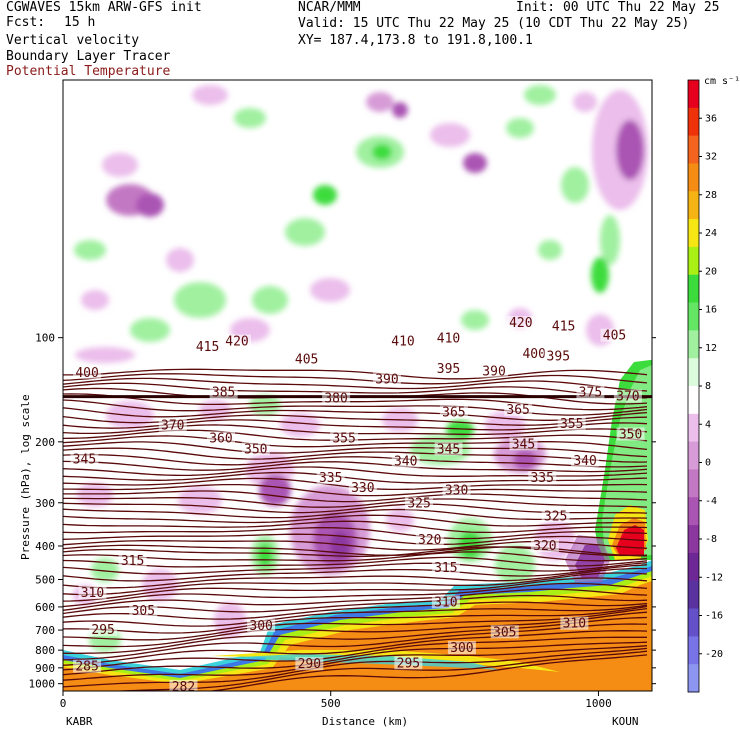  What do you see at coordinates (714, 654) in the screenshot?
I see `colorbar-label: -20` at bounding box center [714, 654].